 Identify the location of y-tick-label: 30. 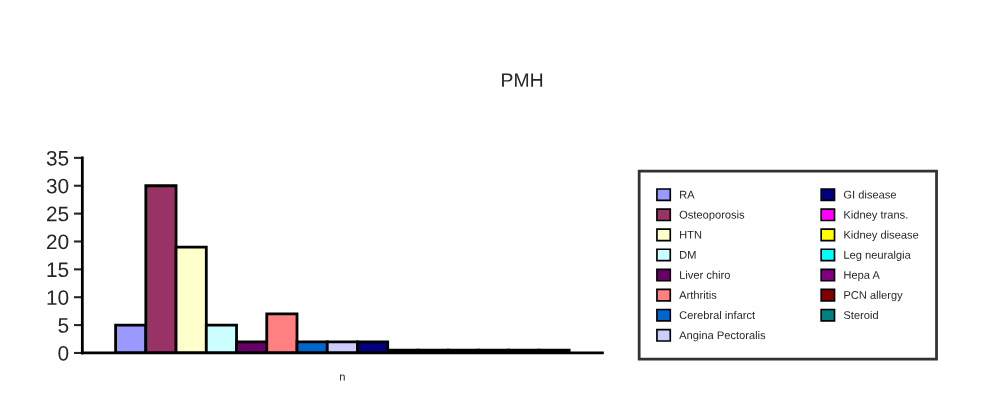
(57, 186).